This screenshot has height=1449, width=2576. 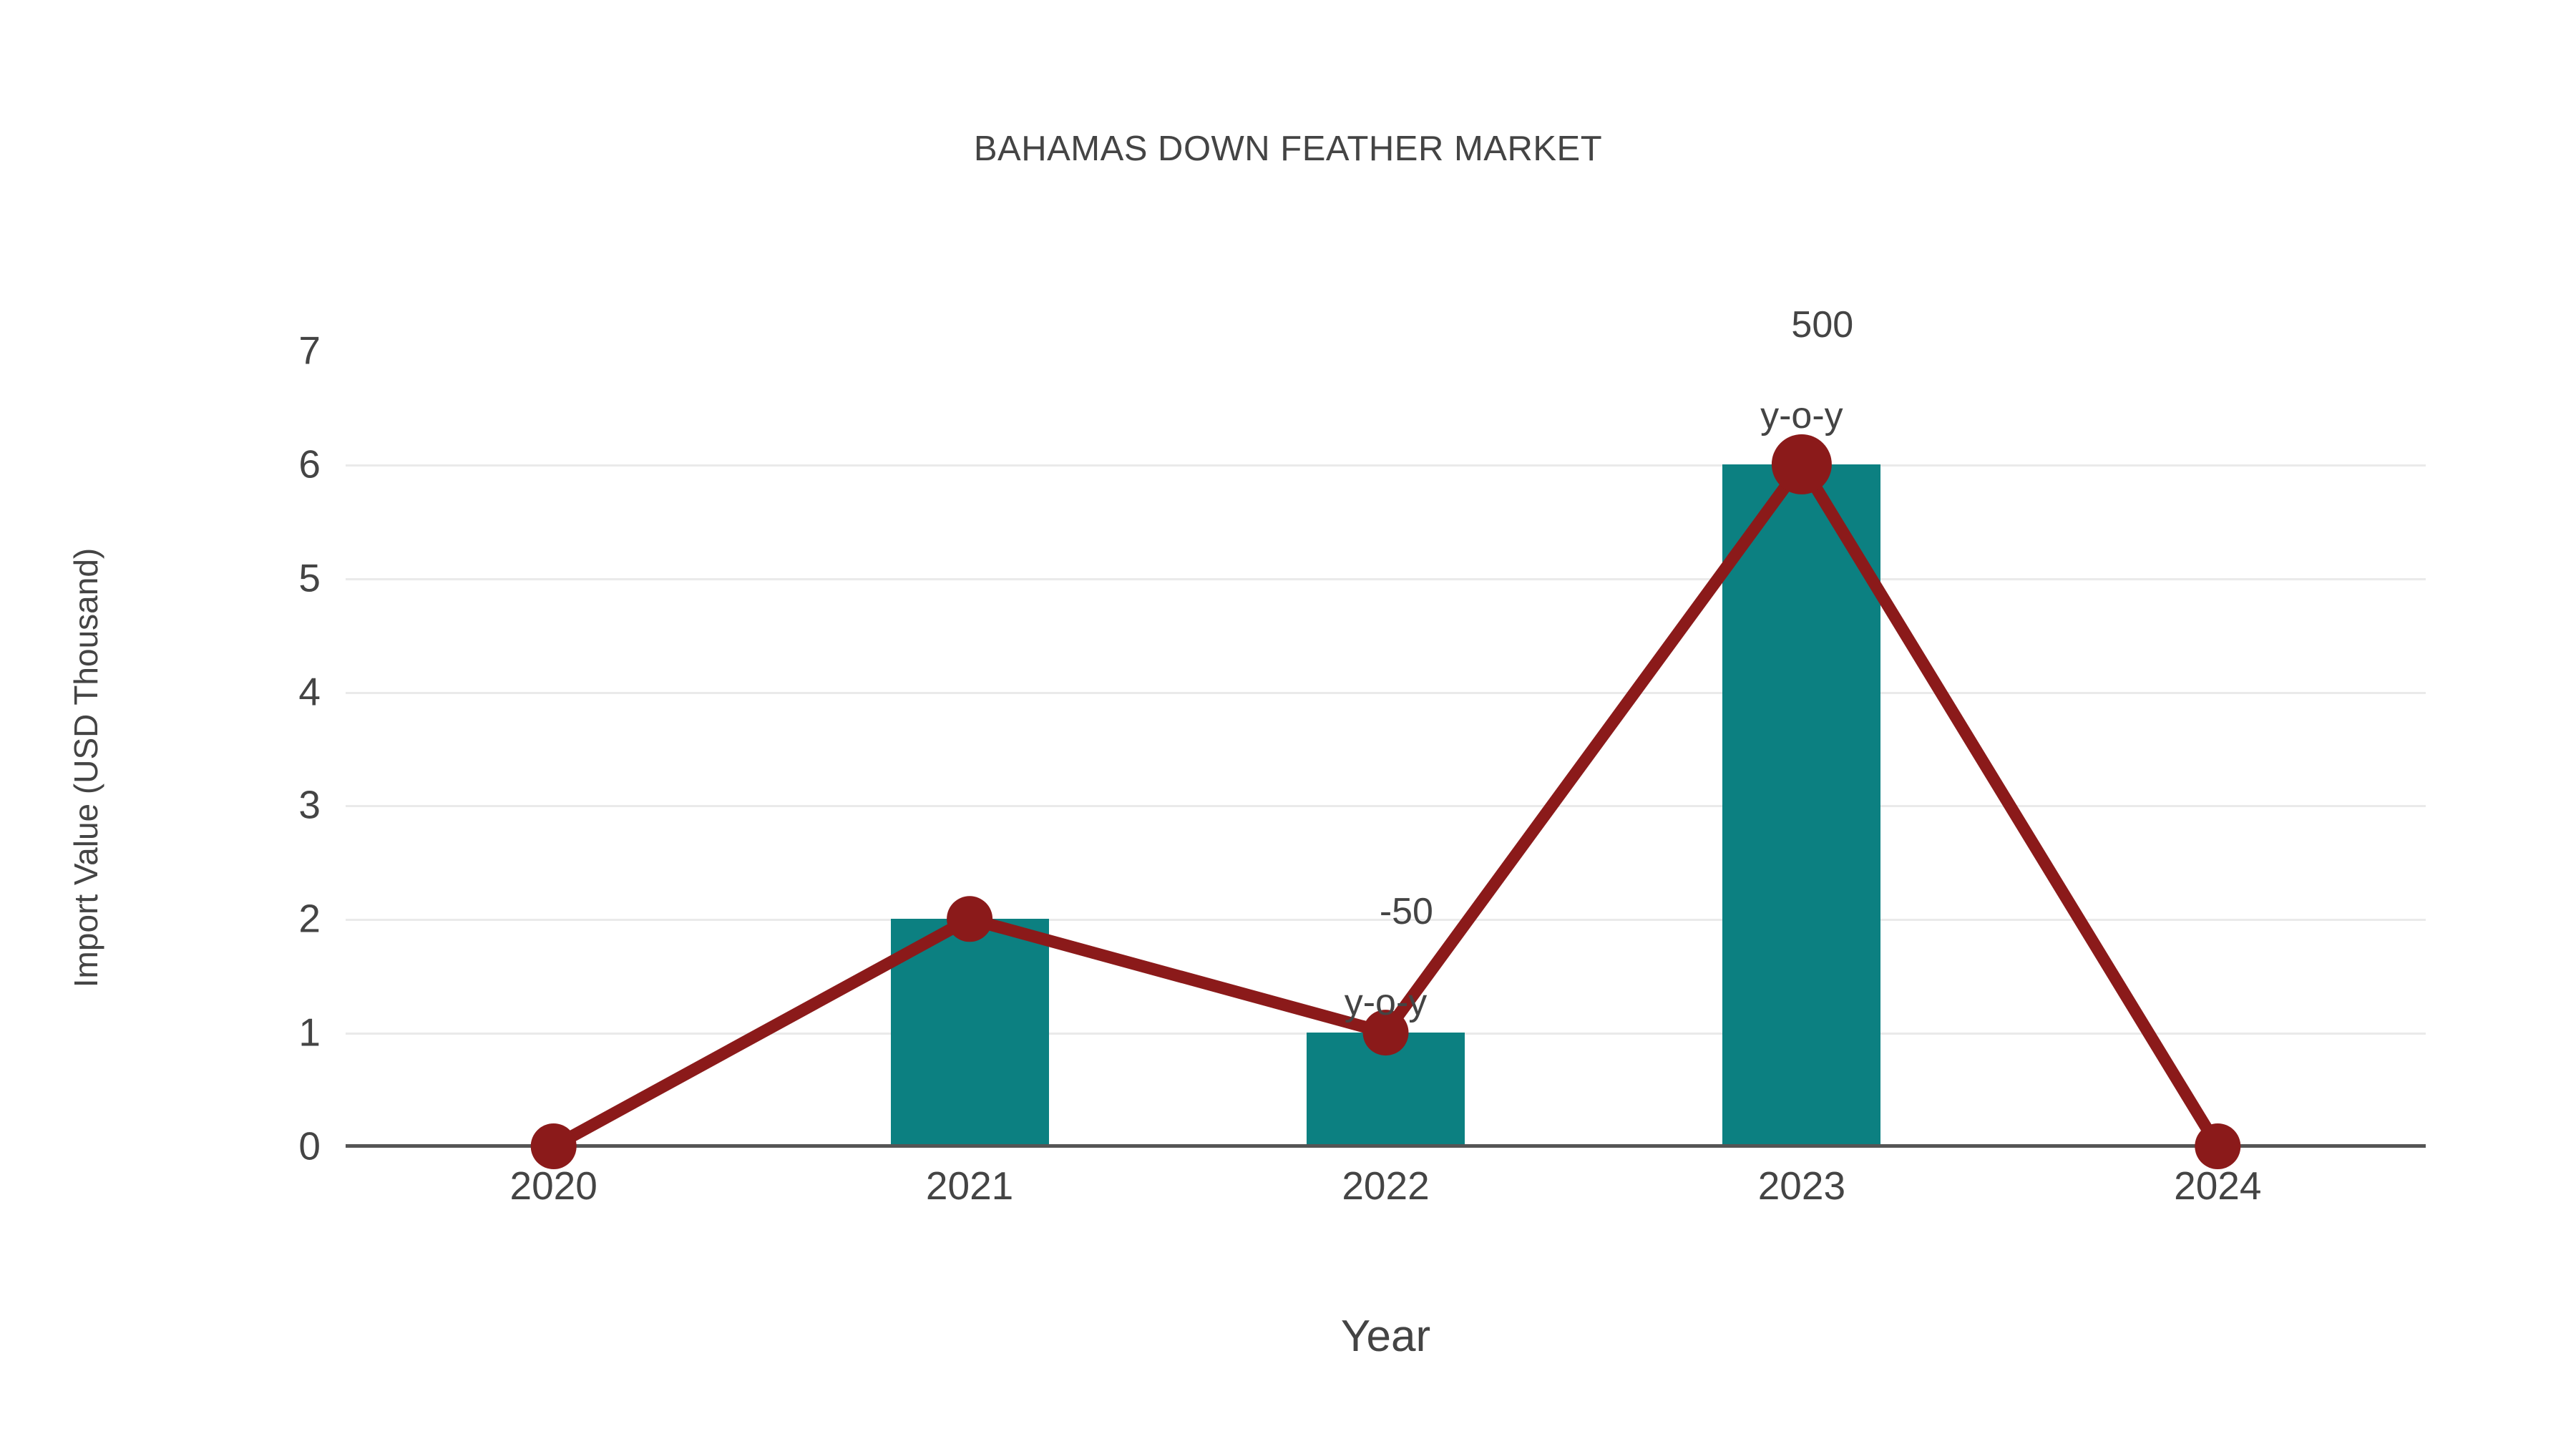 What do you see at coordinates (1822, 325) in the screenshot?
I see `annotation-2023-value: 500` at bounding box center [1822, 325].